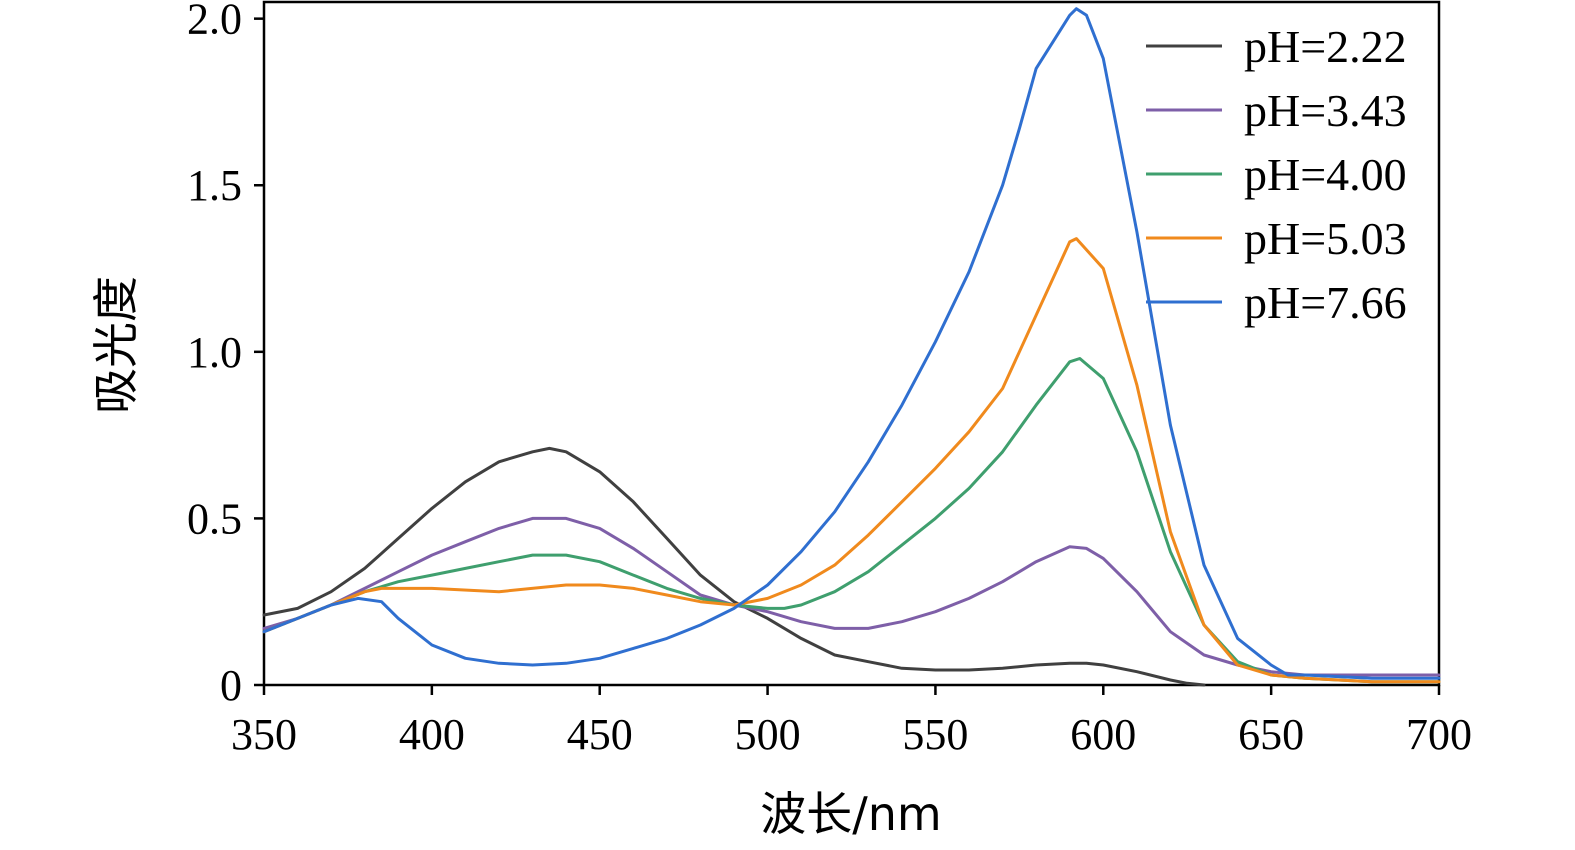 Image resolution: width=1575 pixels, height=850 pixels. Describe the element at coordinates (264, 734) in the screenshot. I see `x-tick-label: 350` at that location.